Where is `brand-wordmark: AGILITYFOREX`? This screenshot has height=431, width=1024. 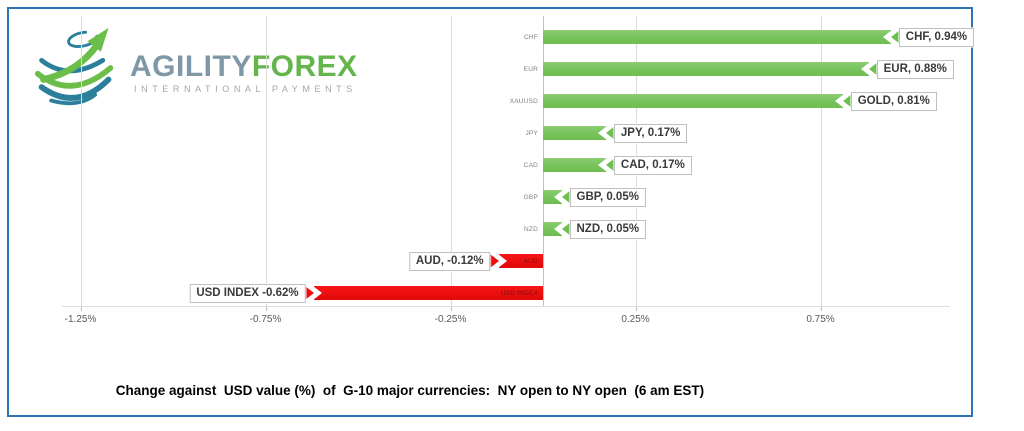 brand-wordmark: AGILITYFOREX is located at coordinates (244, 67).